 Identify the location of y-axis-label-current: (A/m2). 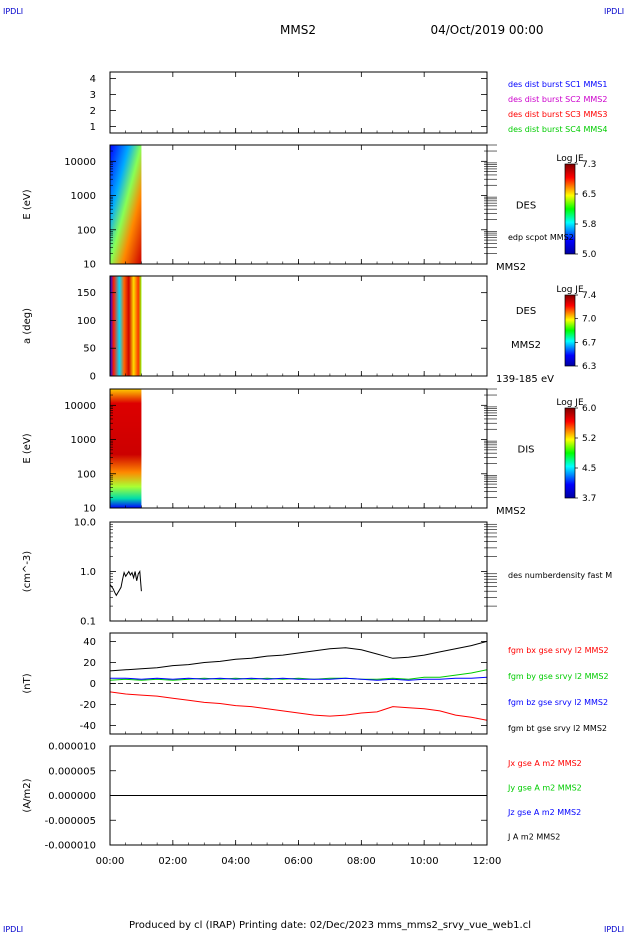
(27, 795).